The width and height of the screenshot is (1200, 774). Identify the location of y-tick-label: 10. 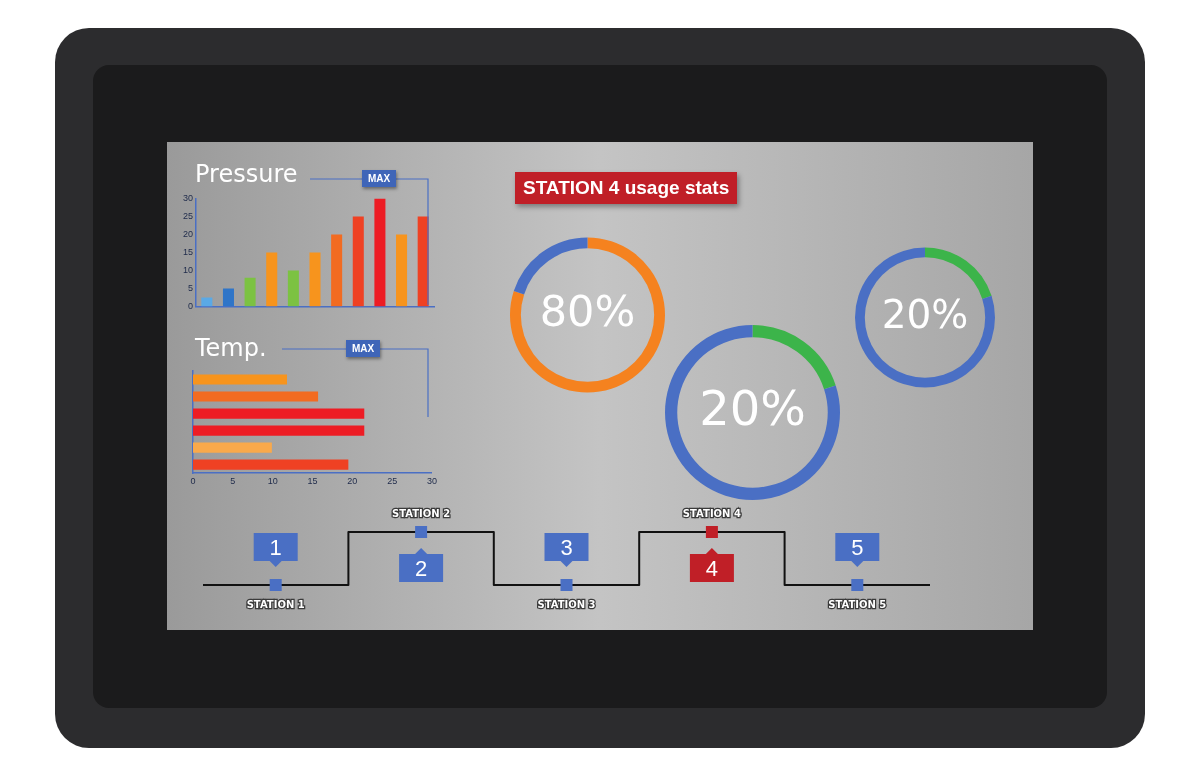
(188, 270).